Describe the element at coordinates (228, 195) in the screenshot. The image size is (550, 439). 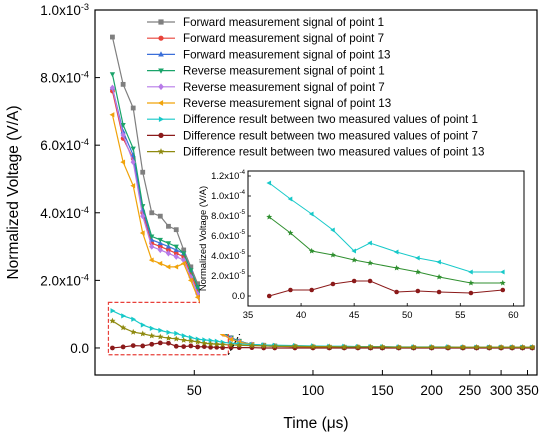
I see `inset-y-tick-label: 1.0x10⁻⁴` at that location.